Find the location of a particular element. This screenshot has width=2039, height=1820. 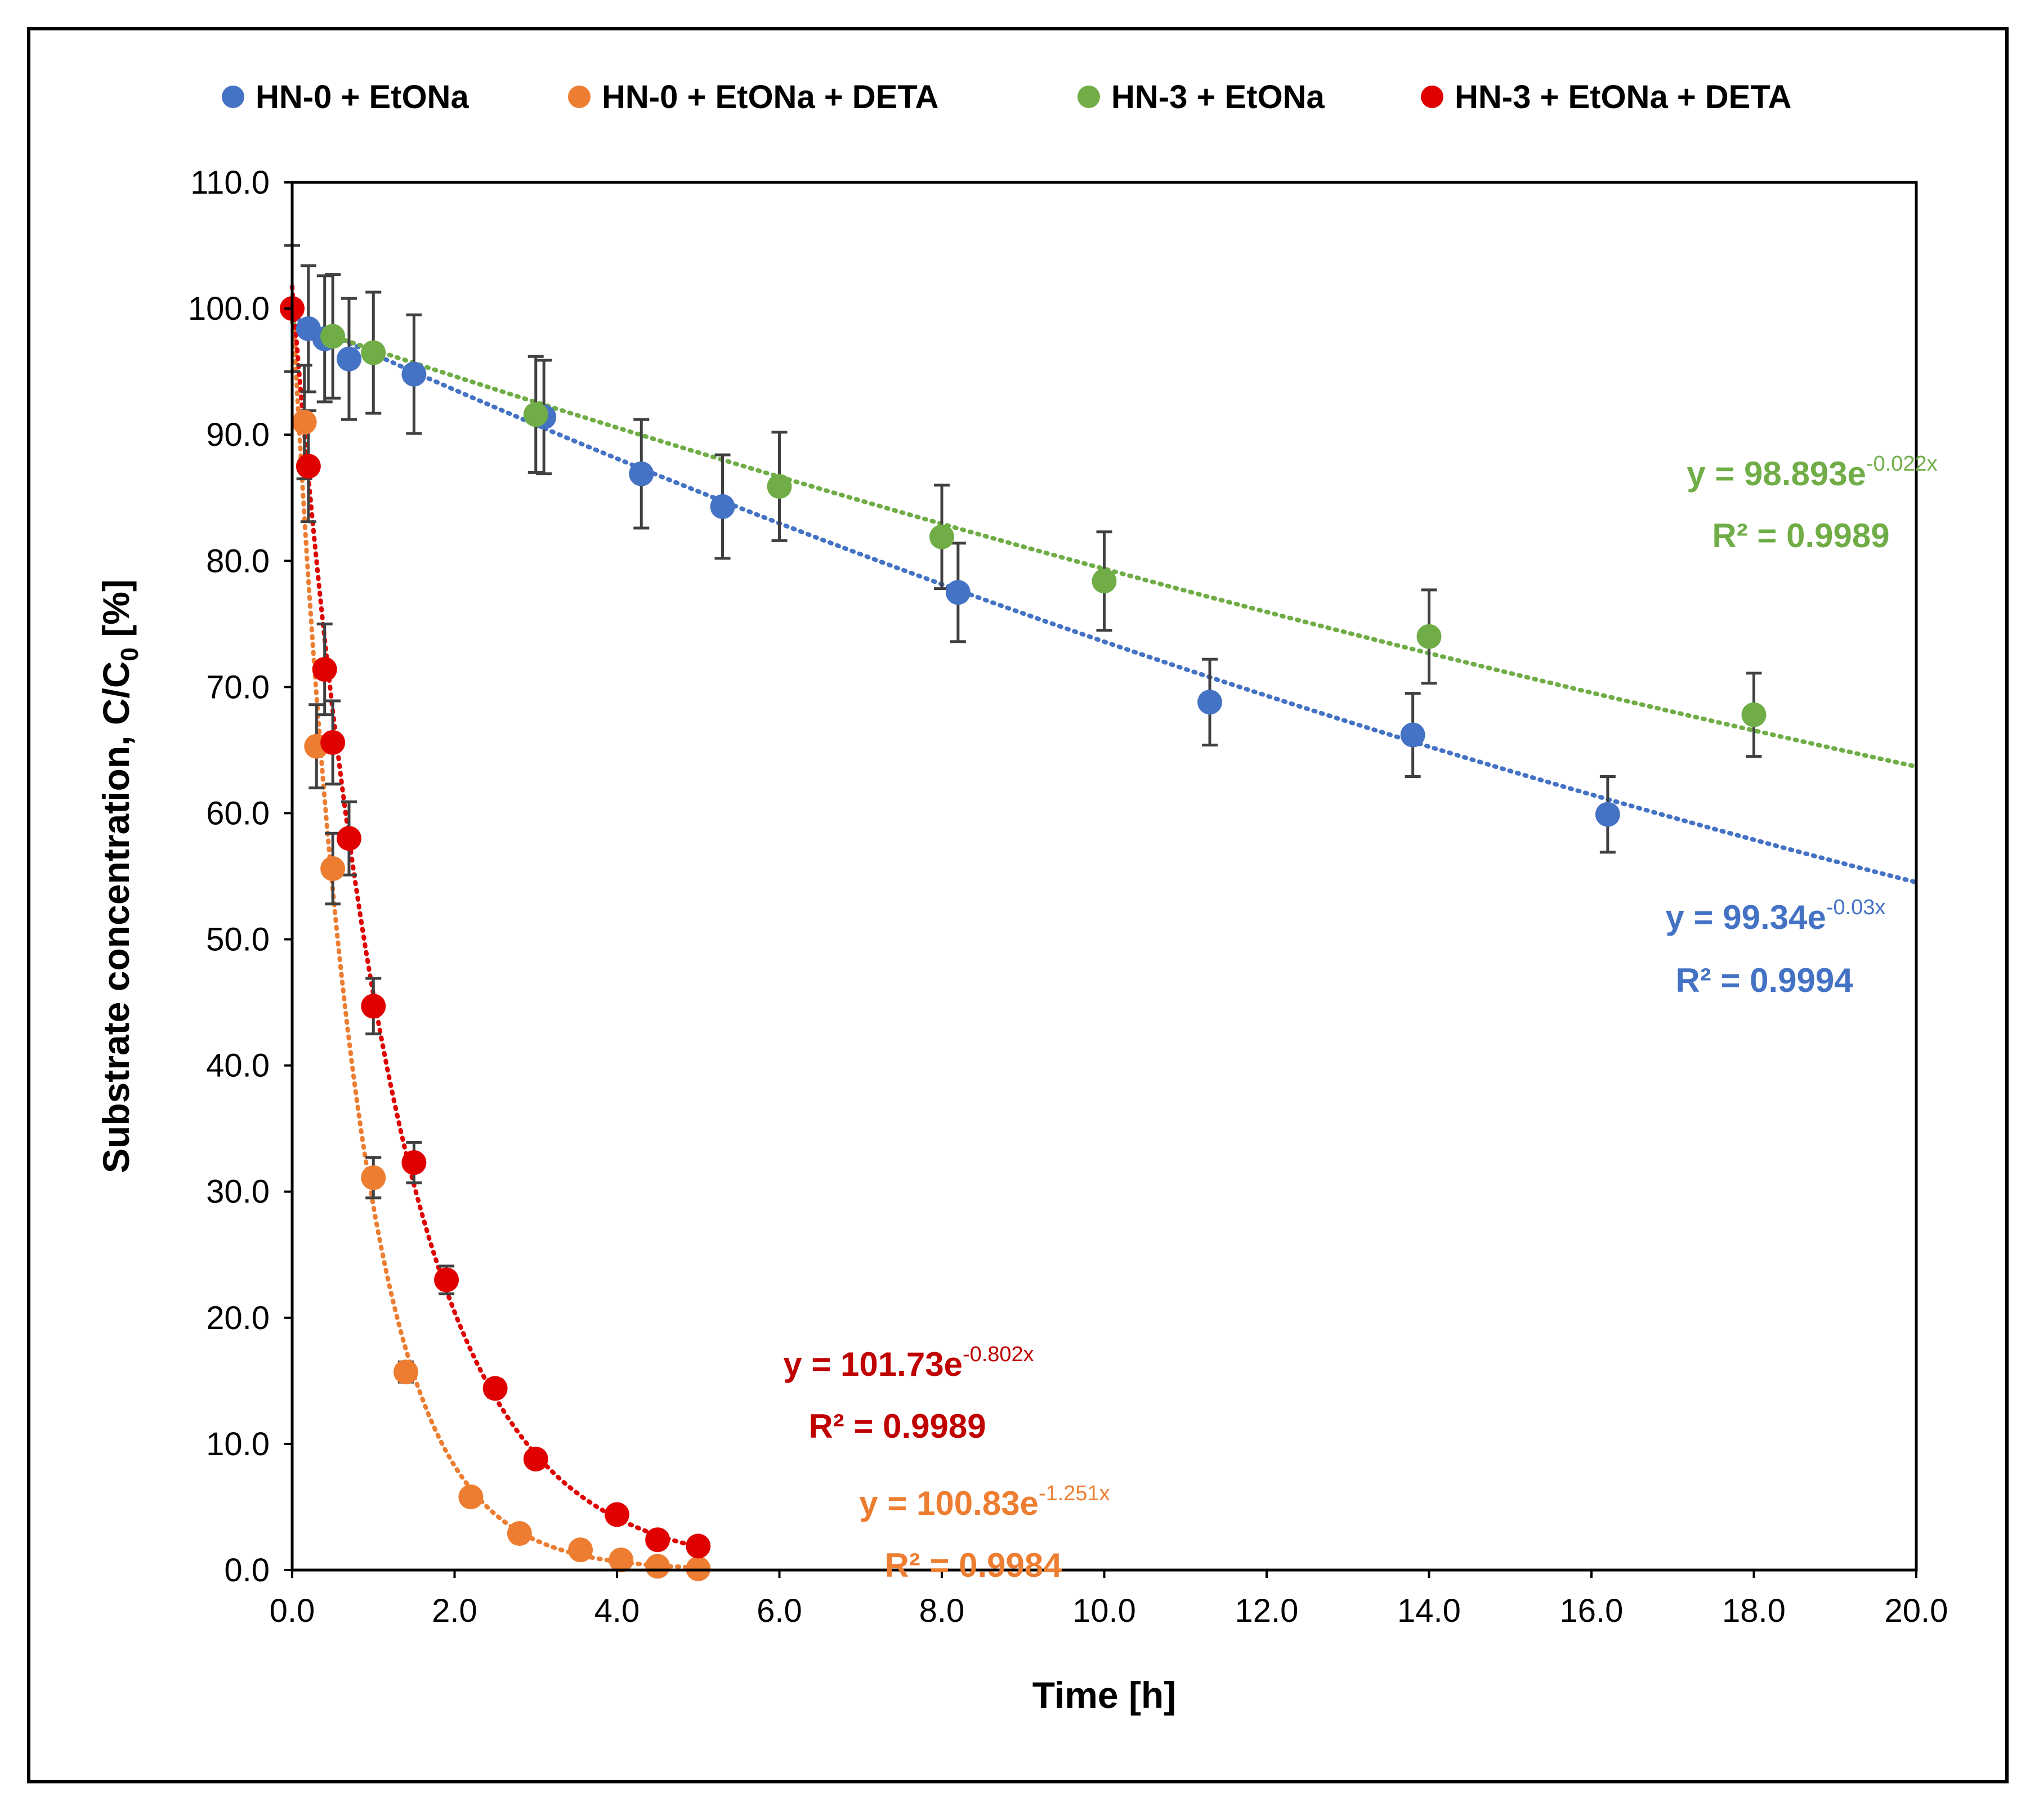

y-tick-label: 90.0 is located at coordinates (238, 435).